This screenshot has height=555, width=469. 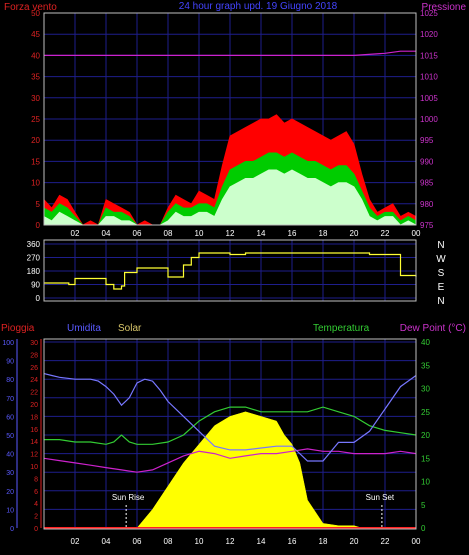 What do you see at coordinates (38, 204) in the screenshot?
I see `wind-tick-label: 5` at bounding box center [38, 204].